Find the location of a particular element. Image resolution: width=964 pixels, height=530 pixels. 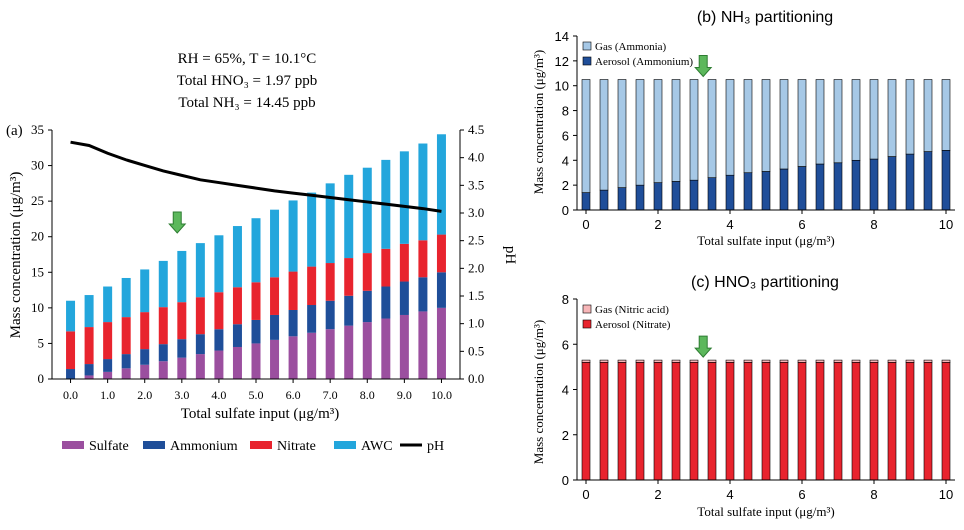

c-y-tick-label: 6 is located at coordinates (565, 344).